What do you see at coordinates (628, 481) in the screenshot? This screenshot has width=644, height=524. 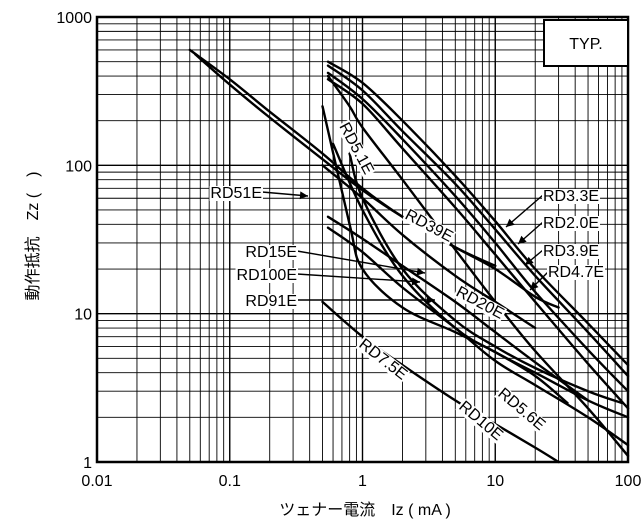 I see `x-tick-label: 100` at bounding box center [628, 481].